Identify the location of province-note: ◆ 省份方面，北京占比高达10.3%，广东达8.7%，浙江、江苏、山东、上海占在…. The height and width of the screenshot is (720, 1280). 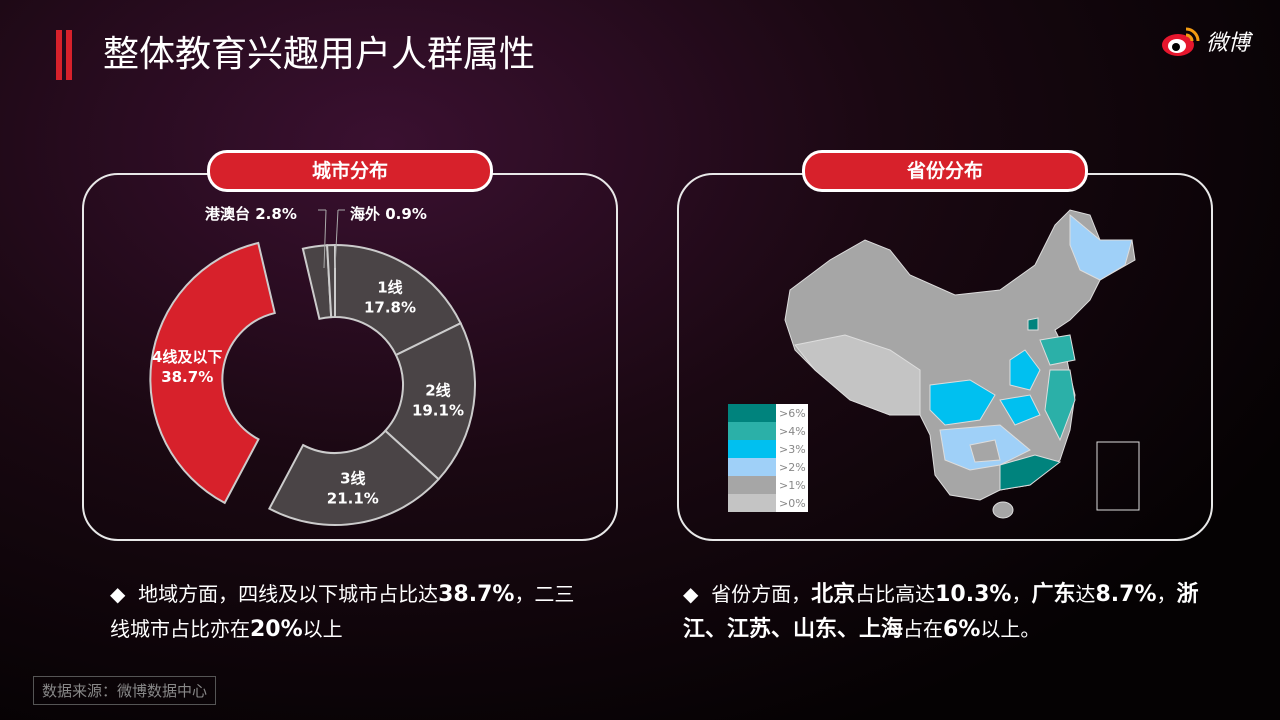
(941, 612).